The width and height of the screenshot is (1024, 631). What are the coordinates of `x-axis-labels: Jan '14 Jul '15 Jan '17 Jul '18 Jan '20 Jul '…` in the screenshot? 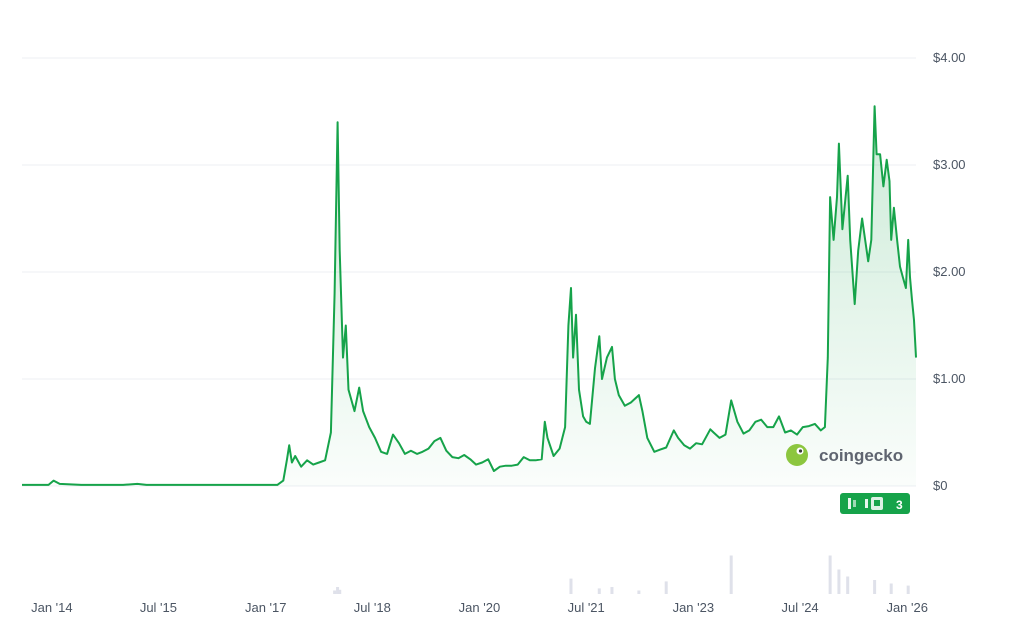 It's located at (479, 607).